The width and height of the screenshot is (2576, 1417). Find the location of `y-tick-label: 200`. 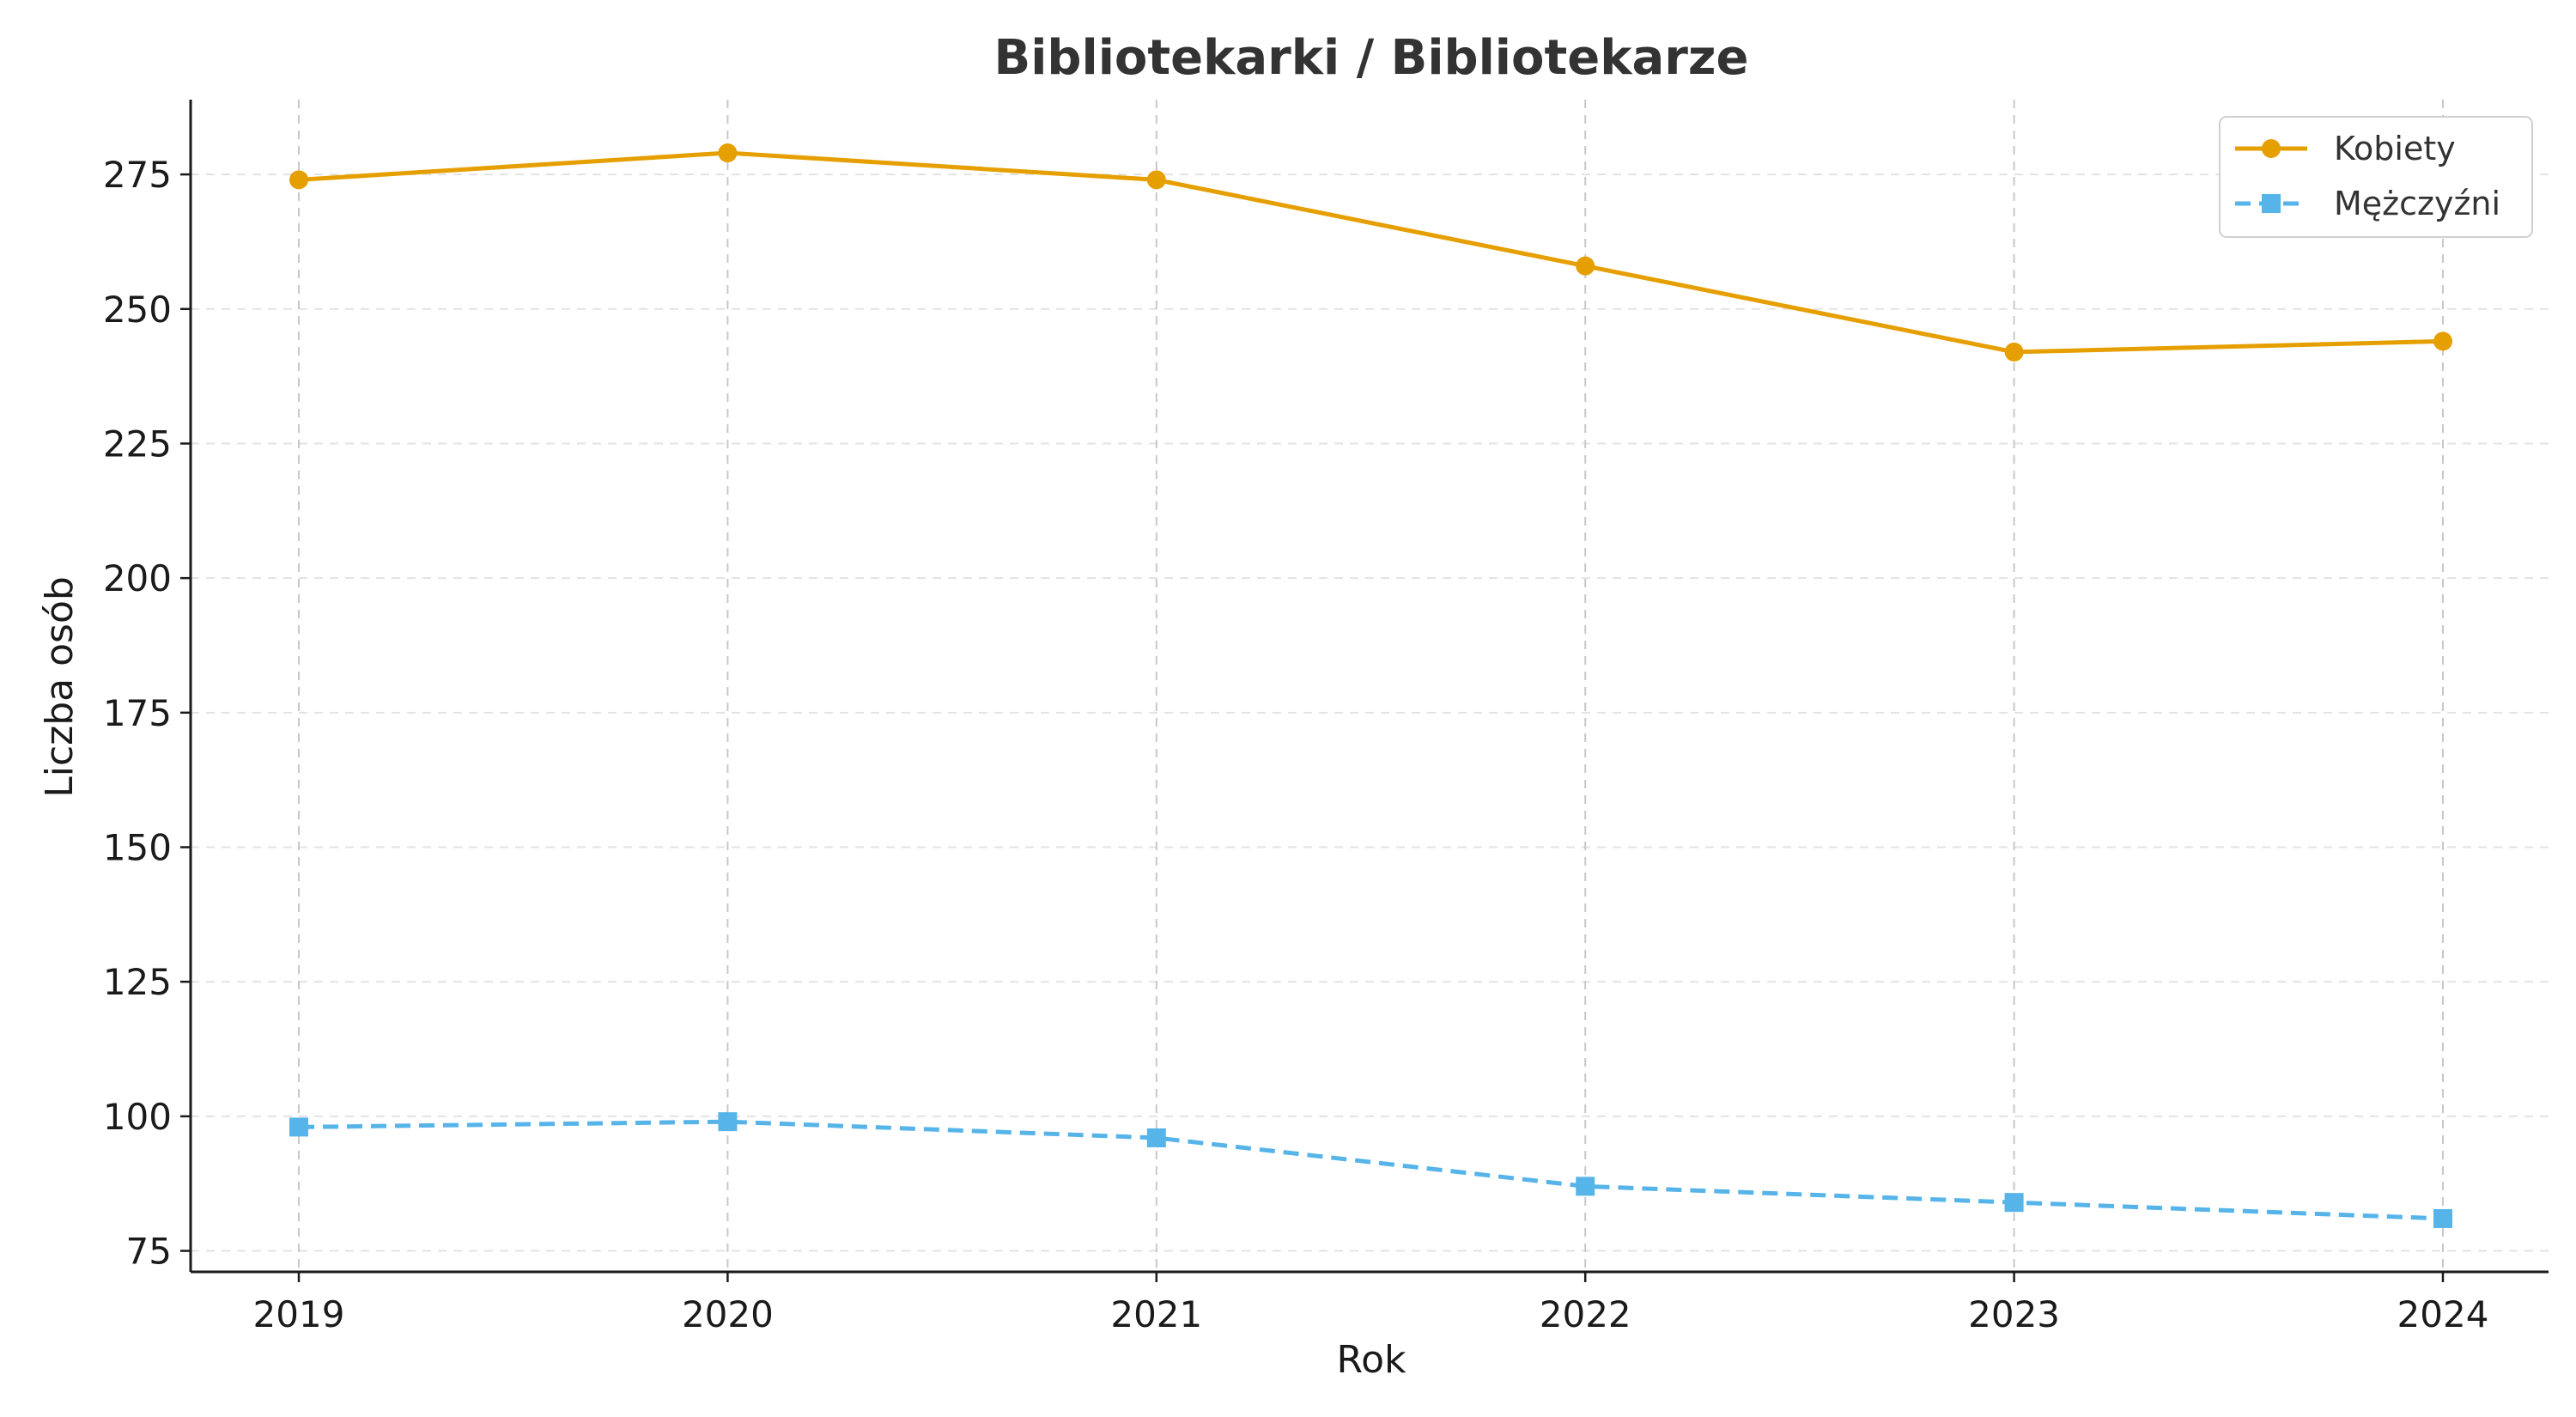

y-tick-label: 200 is located at coordinates (137, 578).